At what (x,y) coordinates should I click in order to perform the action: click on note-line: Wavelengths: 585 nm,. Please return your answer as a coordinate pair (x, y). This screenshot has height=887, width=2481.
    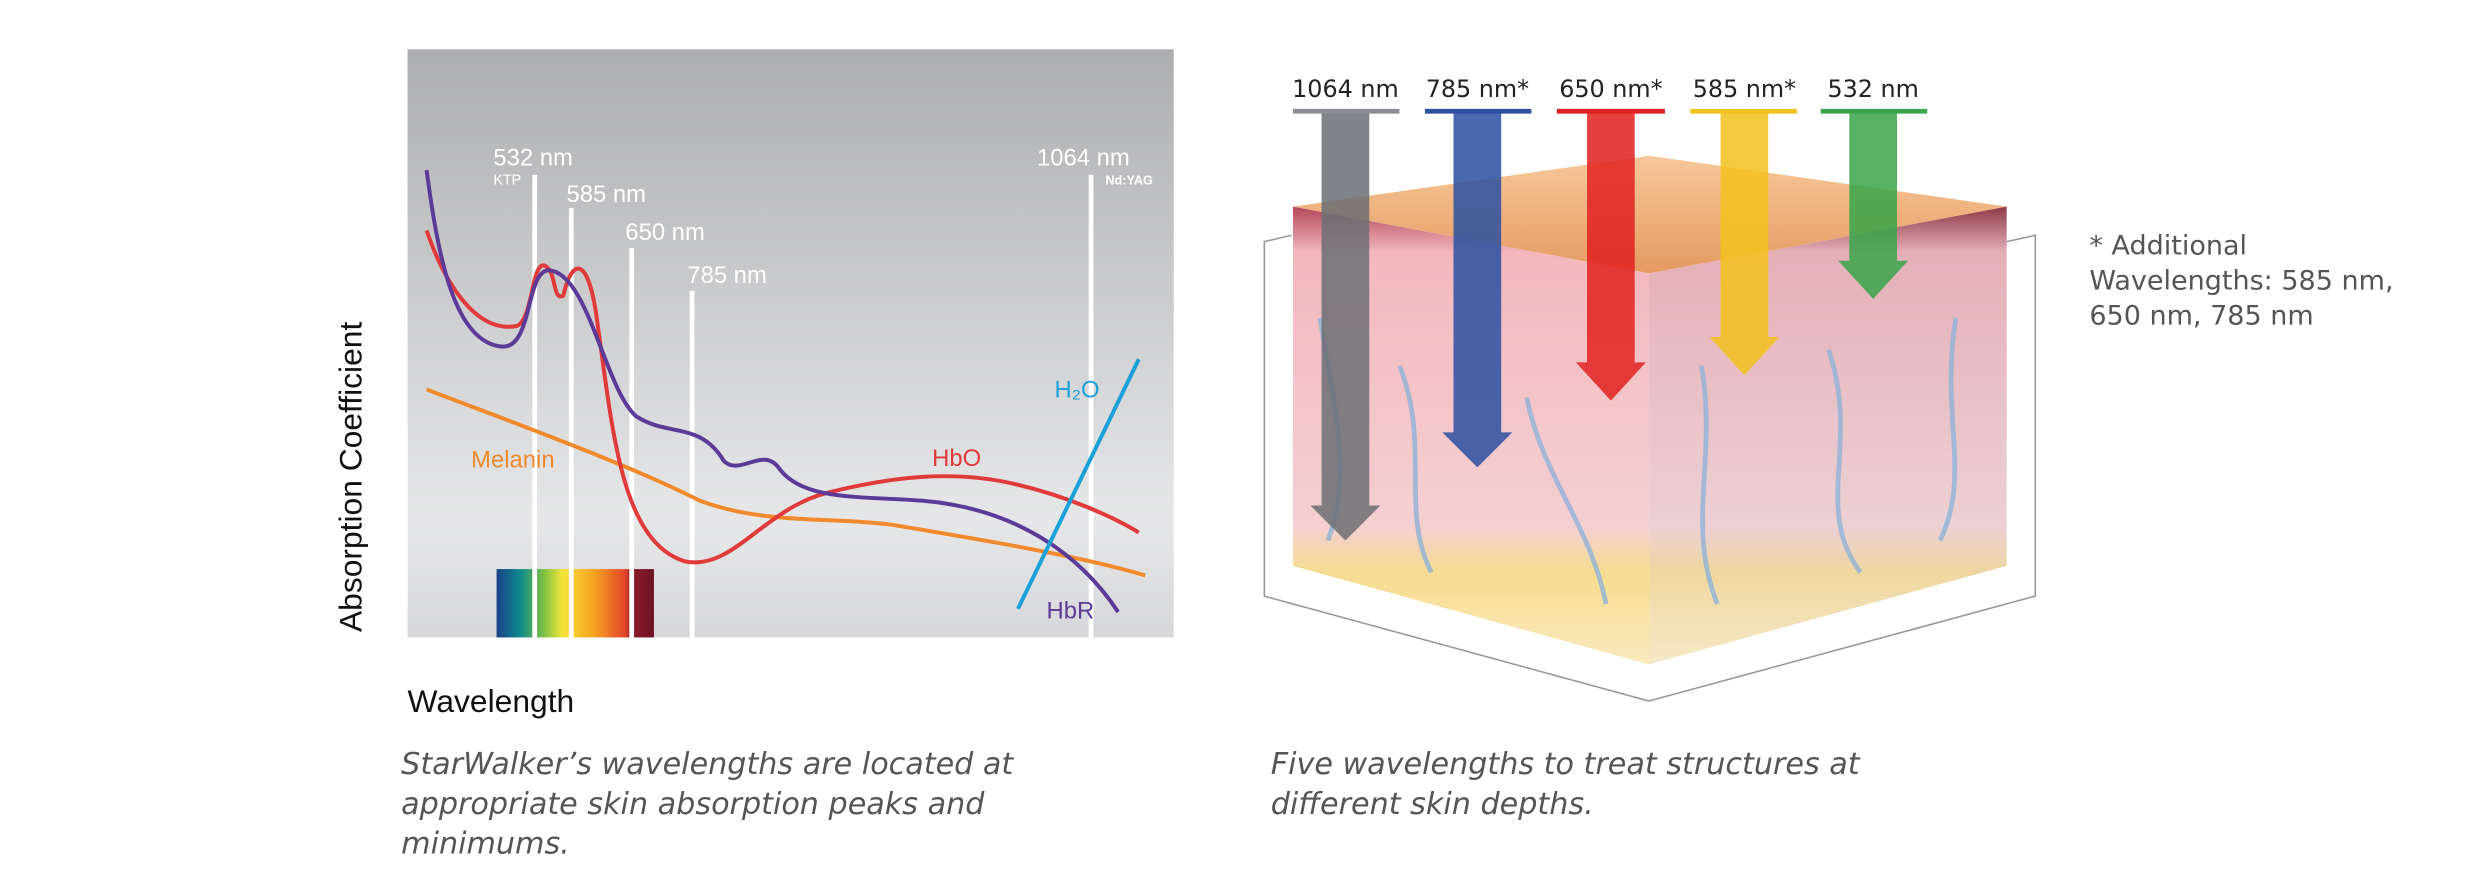
    Looking at the image, I should click on (2241, 280).